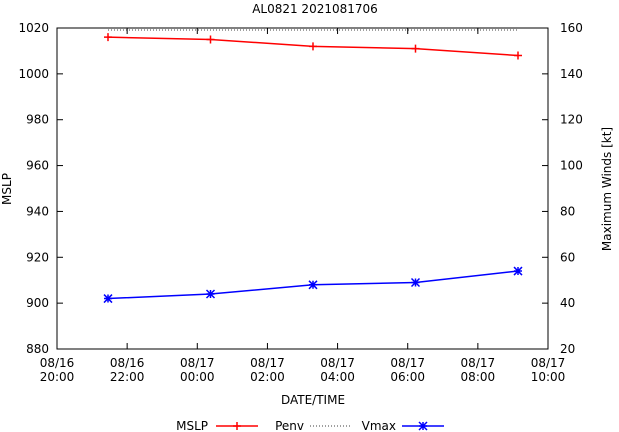 The image size is (619, 432). I want to click on y-left-tick-label: 940, so click(37, 211).